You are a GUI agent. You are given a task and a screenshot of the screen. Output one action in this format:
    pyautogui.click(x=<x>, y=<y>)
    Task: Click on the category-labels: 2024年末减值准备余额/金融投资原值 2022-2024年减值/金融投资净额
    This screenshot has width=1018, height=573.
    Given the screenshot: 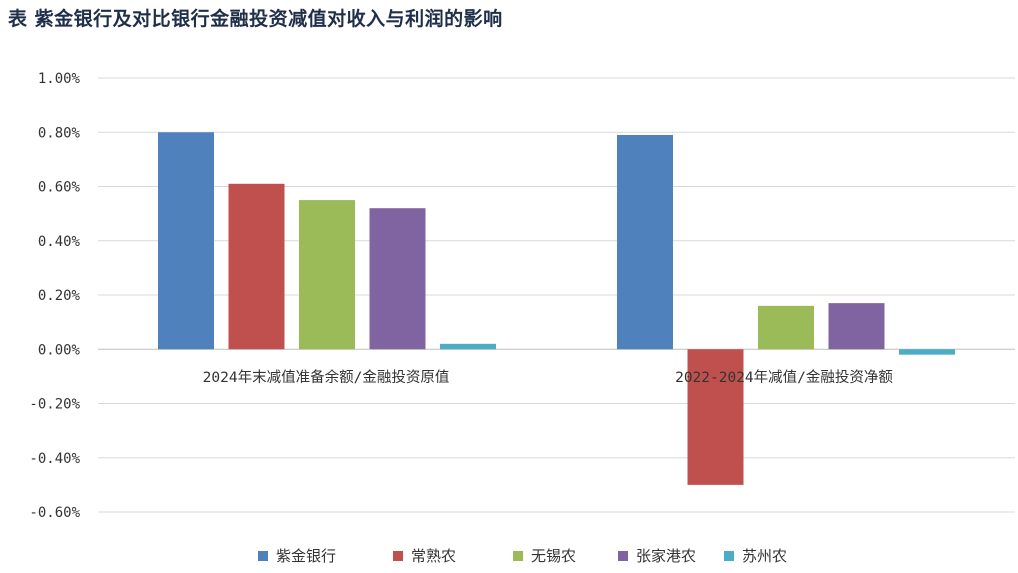 What is the action you would take?
    pyautogui.click(x=548, y=377)
    